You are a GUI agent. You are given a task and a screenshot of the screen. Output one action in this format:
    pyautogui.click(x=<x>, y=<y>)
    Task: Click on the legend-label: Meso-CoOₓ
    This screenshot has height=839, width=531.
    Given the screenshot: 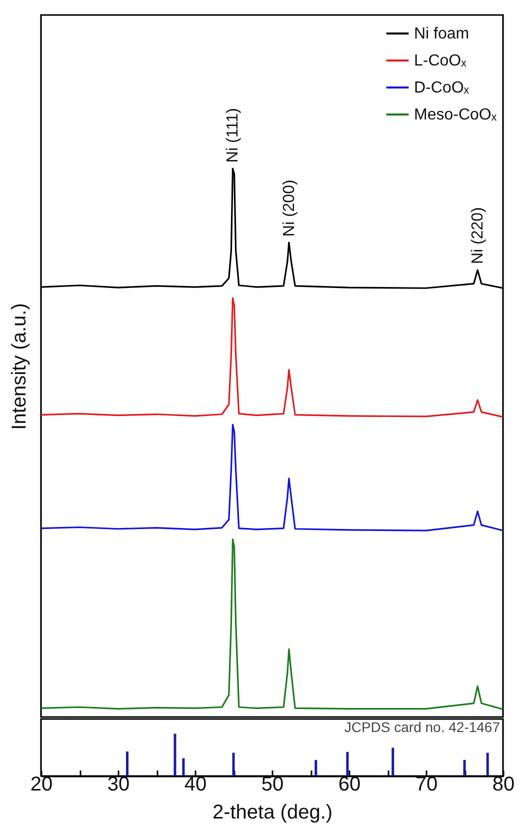 What is the action you would take?
    pyautogui.click(x=456, y=115)
    